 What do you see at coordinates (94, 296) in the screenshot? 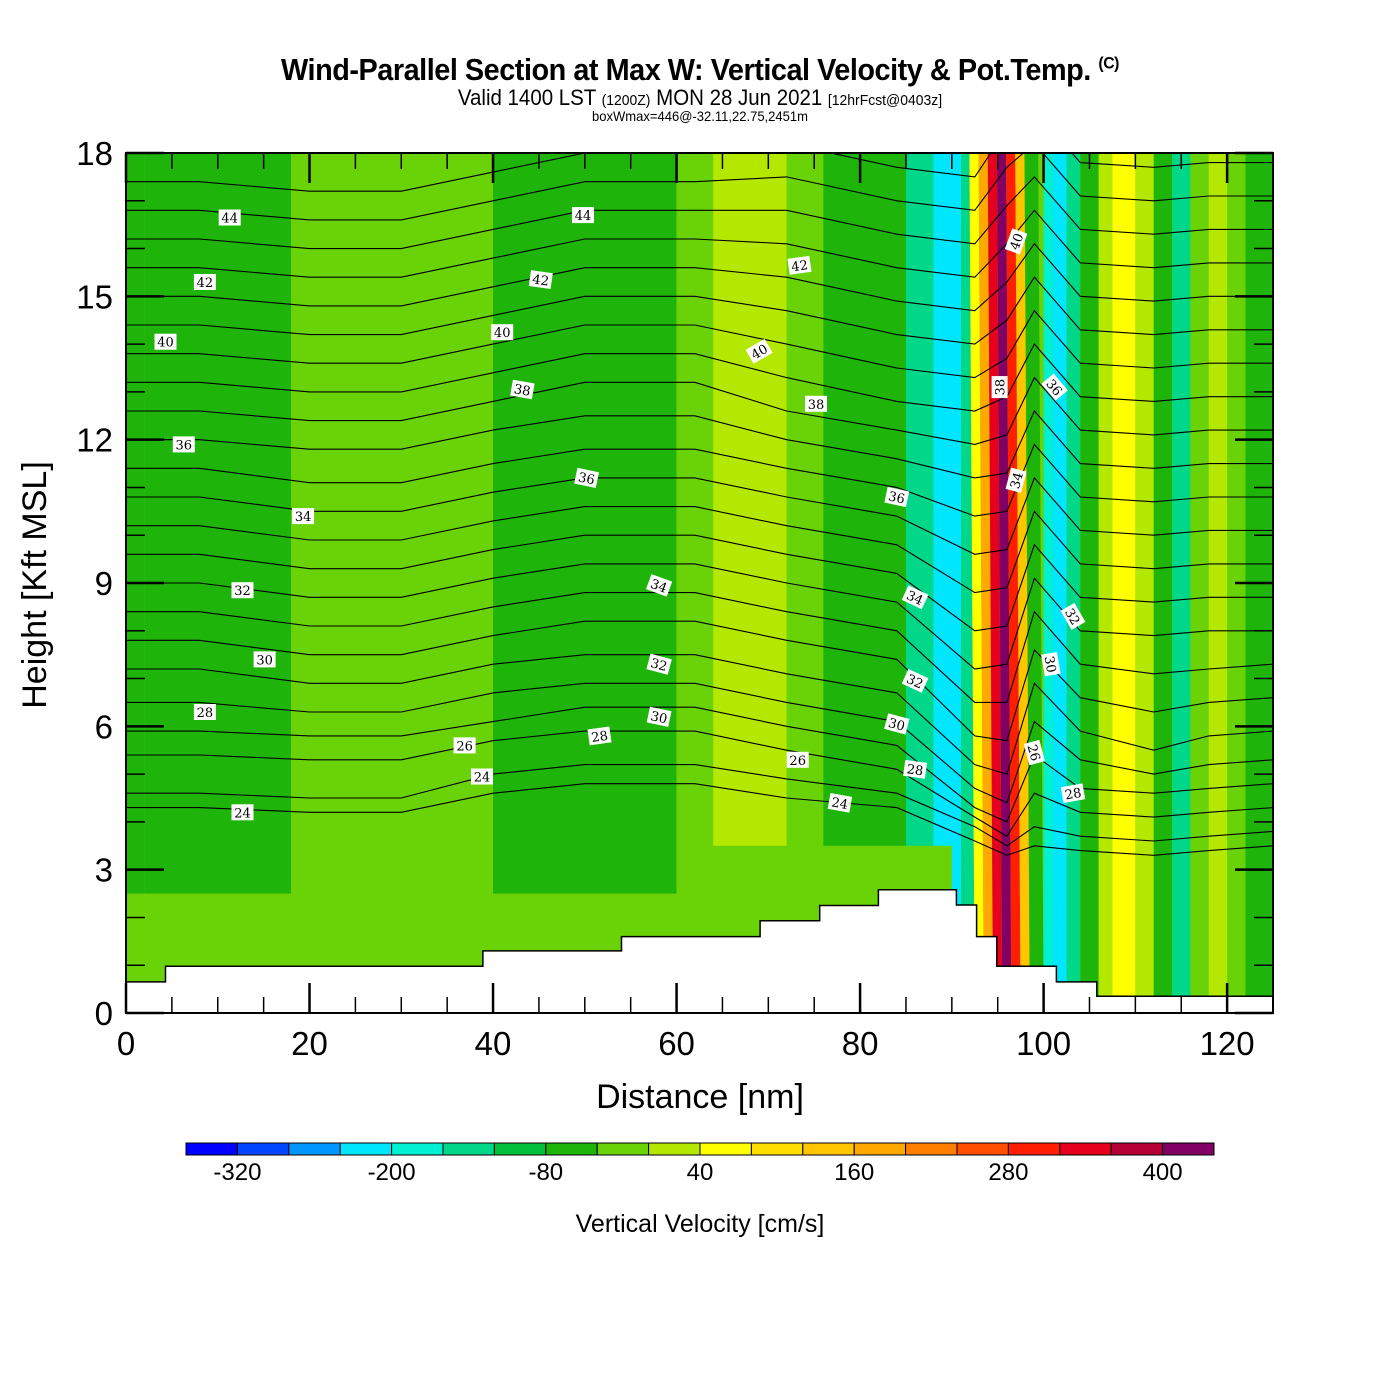
I see `y-tick-label: 15` at bounding box center [94, 296].